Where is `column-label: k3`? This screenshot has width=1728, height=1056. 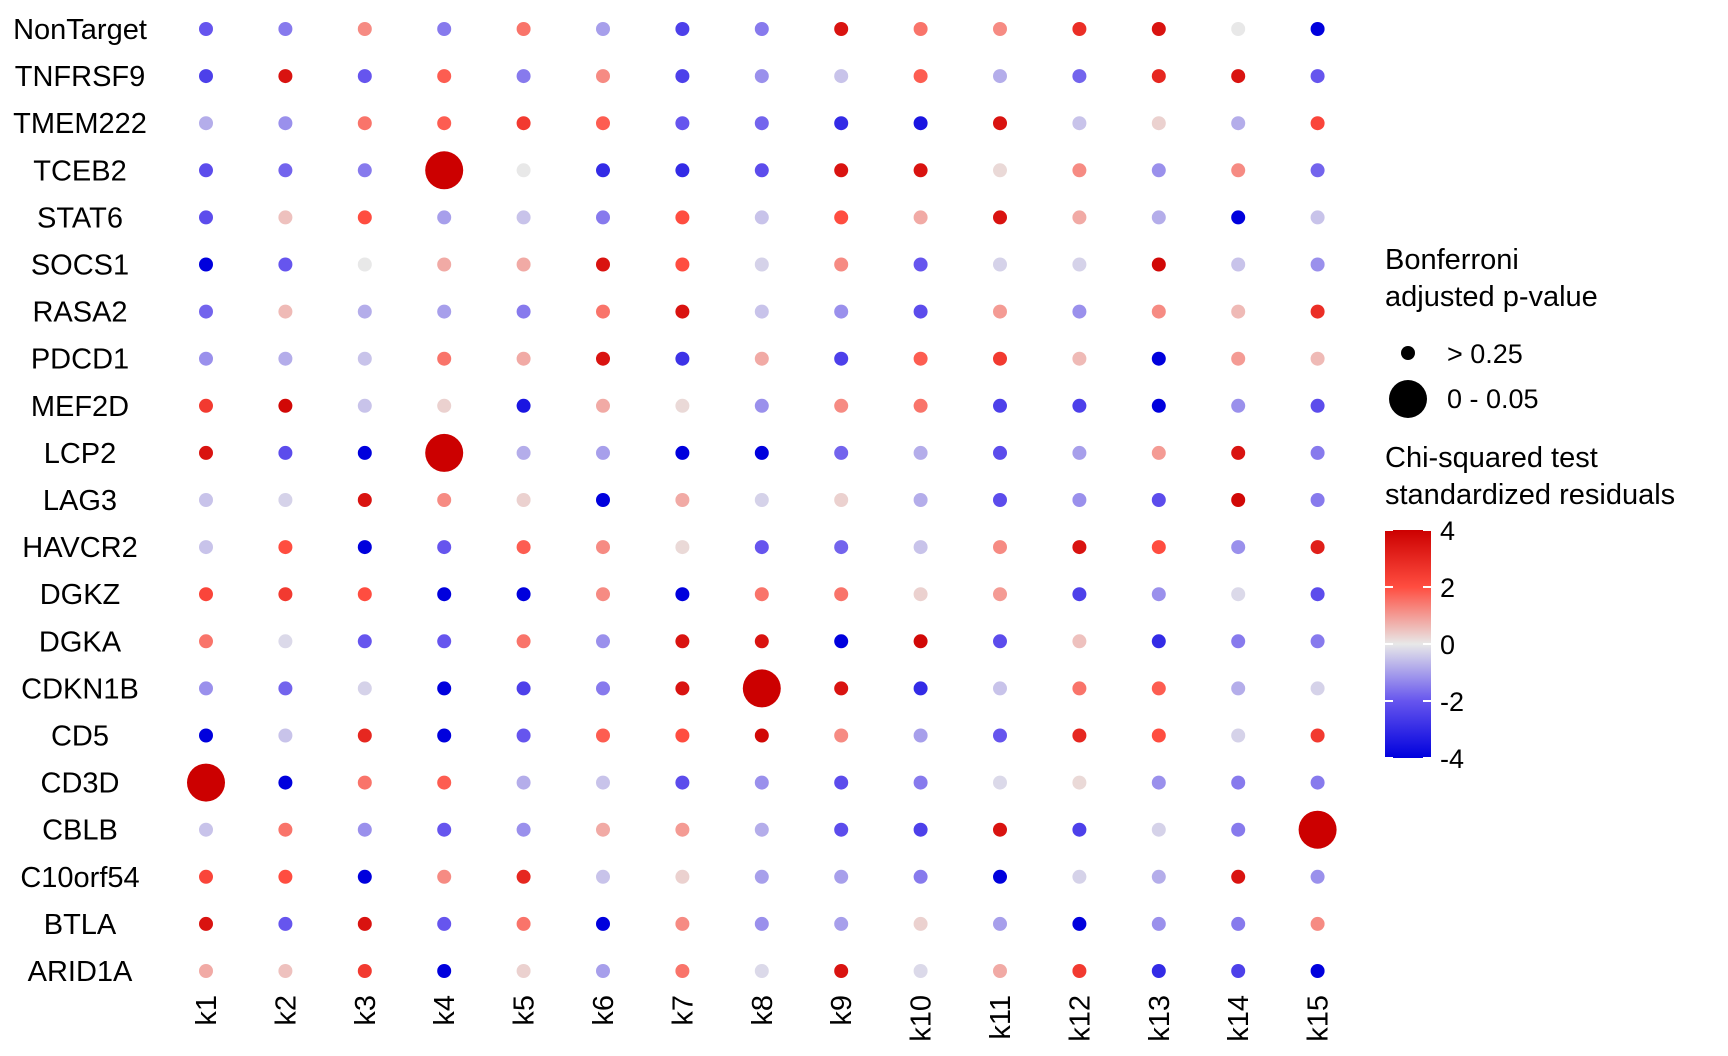
column-label: k3 is located at coordinates (366, 1010).